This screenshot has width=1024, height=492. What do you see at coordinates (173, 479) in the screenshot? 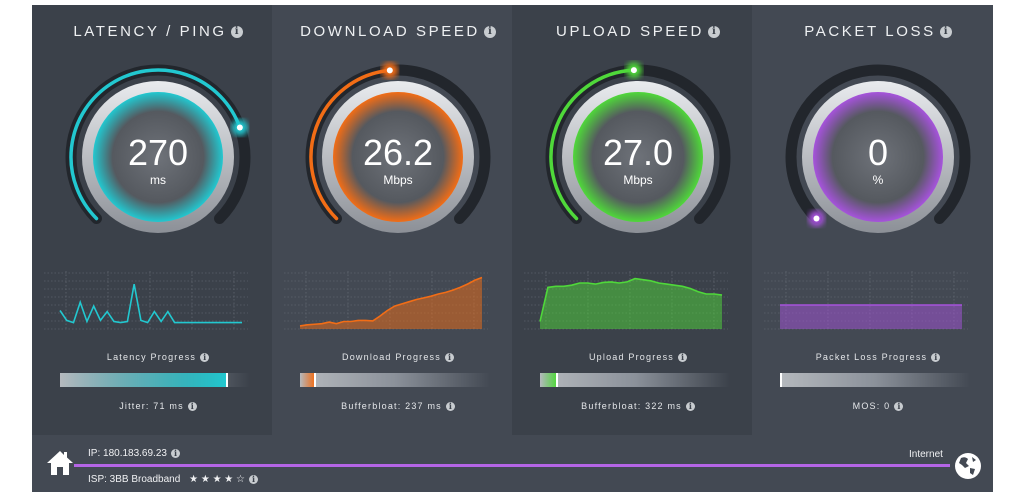
I see `isp-name: ISP: 3BB Broadband ★ ★ ★ ★ ☆ i` at bounding box center [173, 479].